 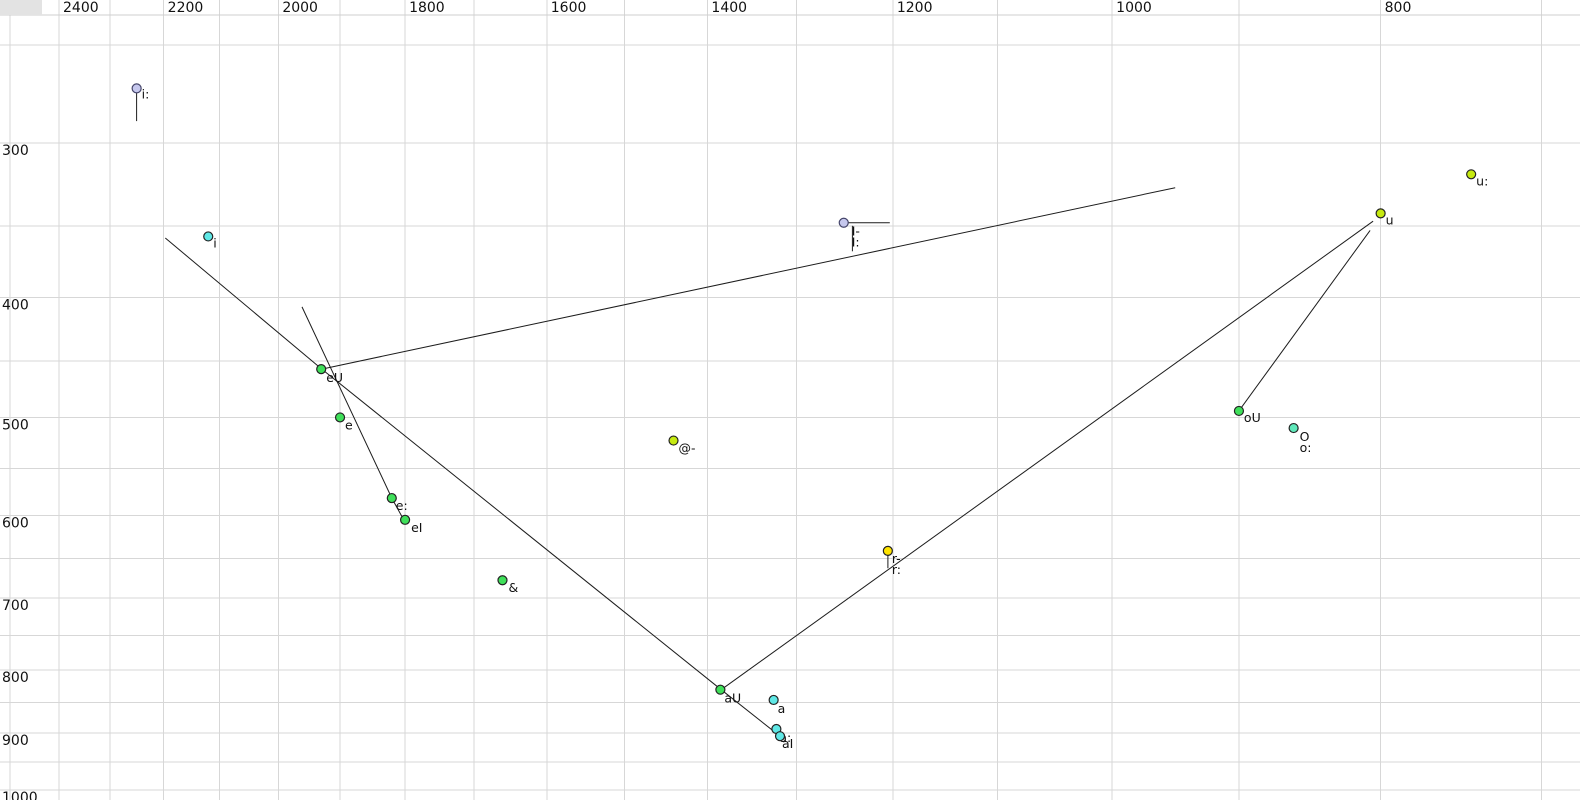 What do you see at coordinates (720, 689) in the screenshot?
I see `vowel-point-aU` at bounding box center [720, 689].